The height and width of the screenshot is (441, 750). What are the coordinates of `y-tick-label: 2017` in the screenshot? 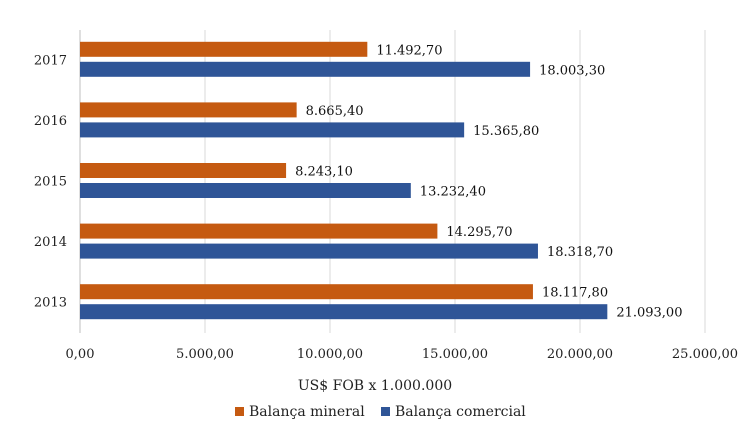 It's located at (50, 60).